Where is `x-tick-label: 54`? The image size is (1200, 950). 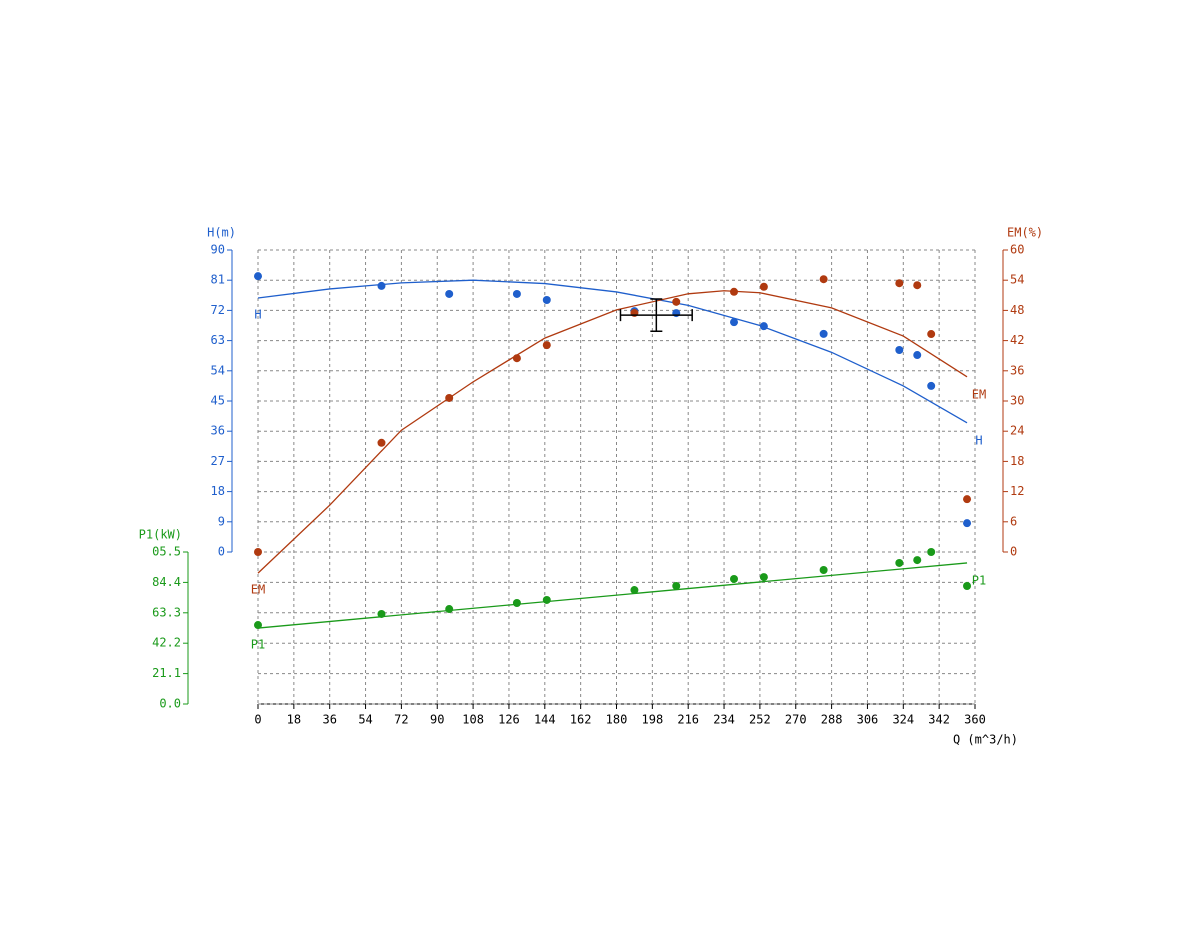
x-tick-label: 54 is located at coordinates (365, 720).